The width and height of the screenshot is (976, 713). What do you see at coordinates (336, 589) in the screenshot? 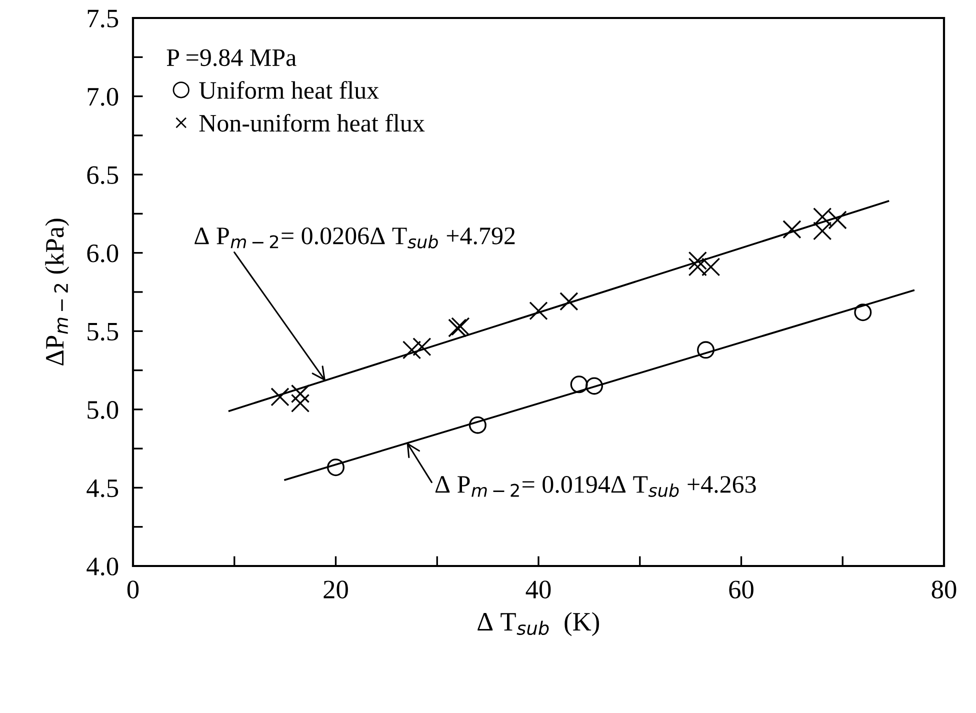
I see `x-tick-label: 20` at bounding box center [336, 589].